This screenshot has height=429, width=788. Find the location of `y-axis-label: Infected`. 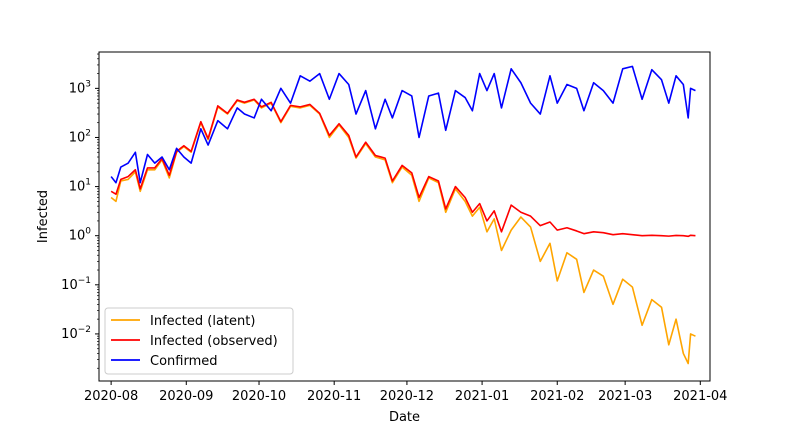

y-axis-label: Infected is located at coordinates (43, 216).